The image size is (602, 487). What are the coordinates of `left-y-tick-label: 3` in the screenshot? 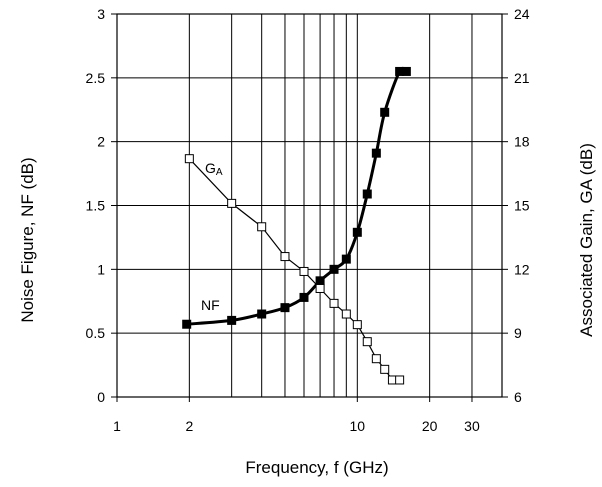 It's located at (101, 14).